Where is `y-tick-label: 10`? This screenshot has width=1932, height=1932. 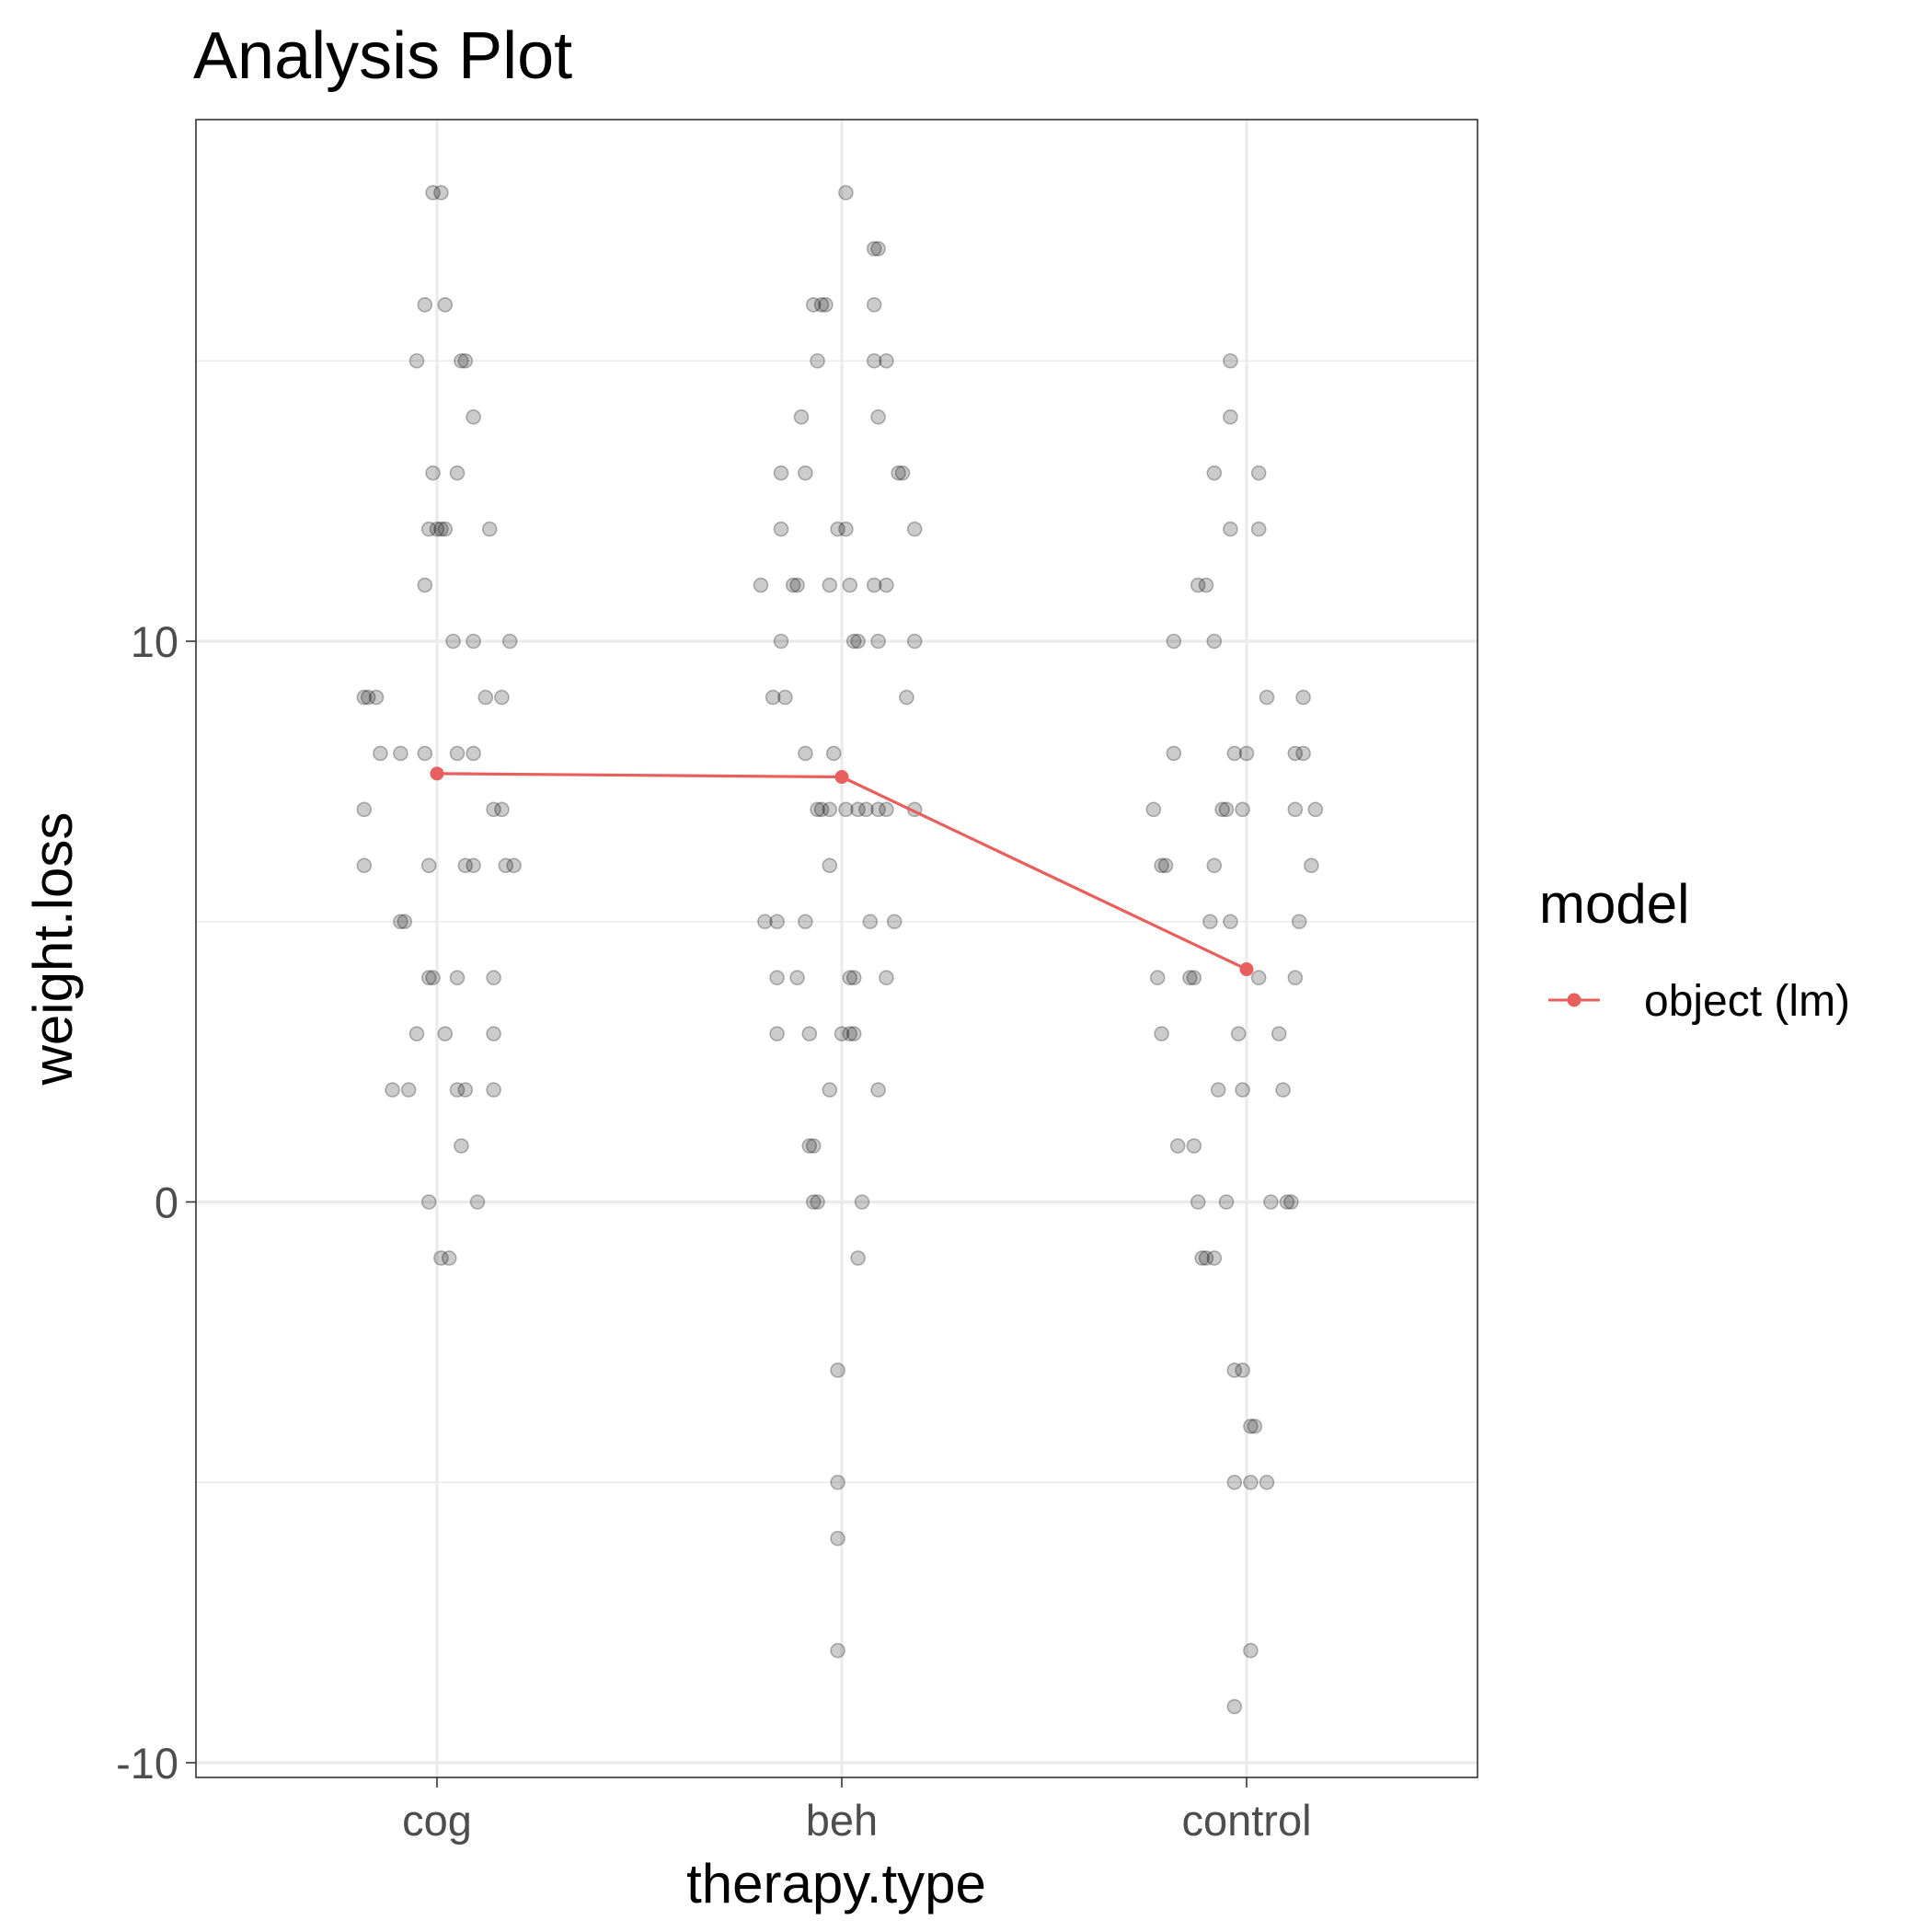
y-tick-label: 10 is located at coordinates (154, 641).